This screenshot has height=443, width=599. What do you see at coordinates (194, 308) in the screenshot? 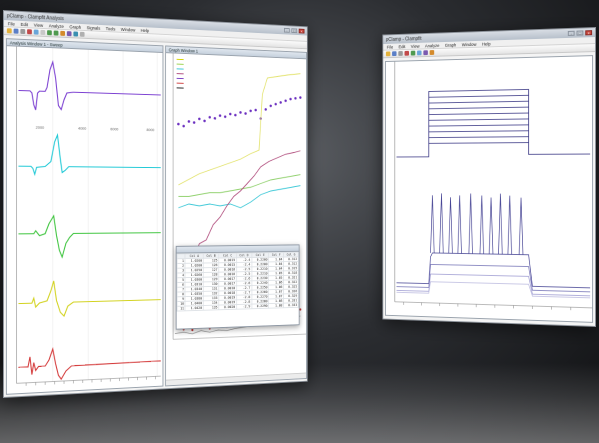
I see `table-cell: 1.0420` at bounding box center [194, 308].